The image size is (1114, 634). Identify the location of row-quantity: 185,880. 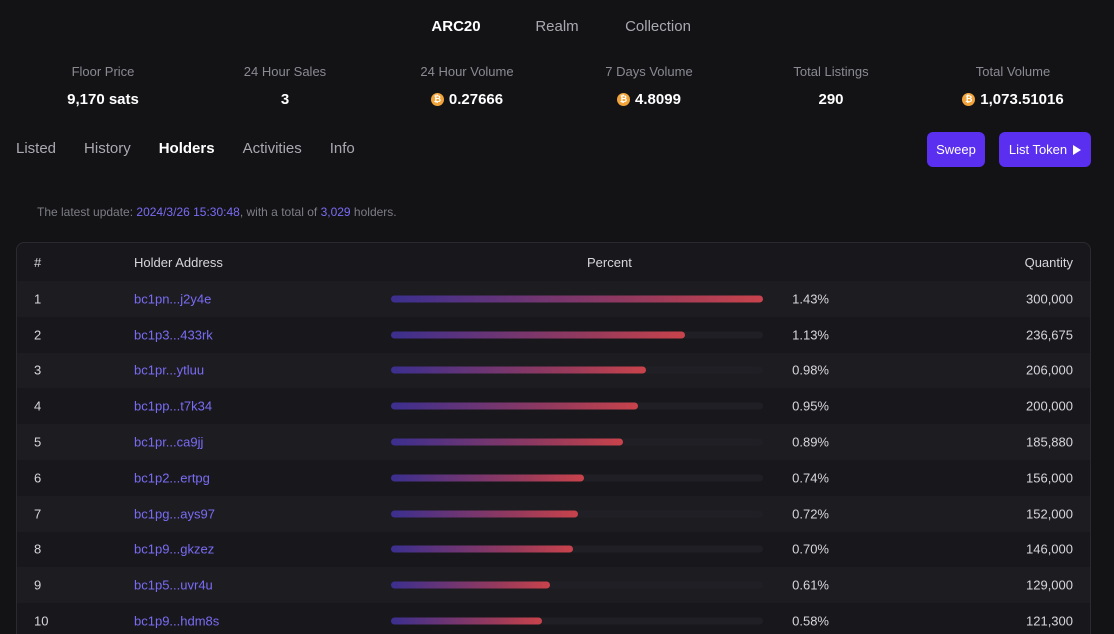
(1049, 442).